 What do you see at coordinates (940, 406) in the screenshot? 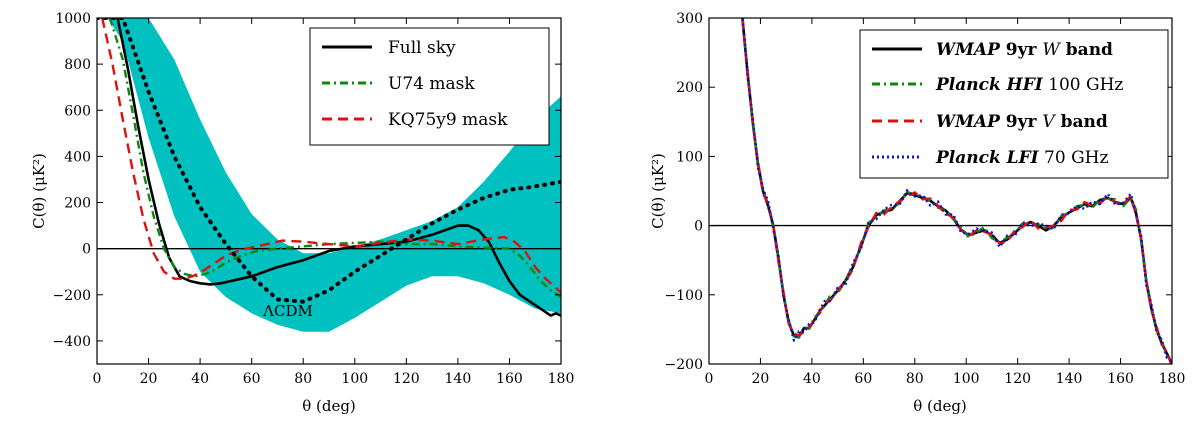
I see `right-x-axis-label: θ (deg)` at bounding box center [940, 406].